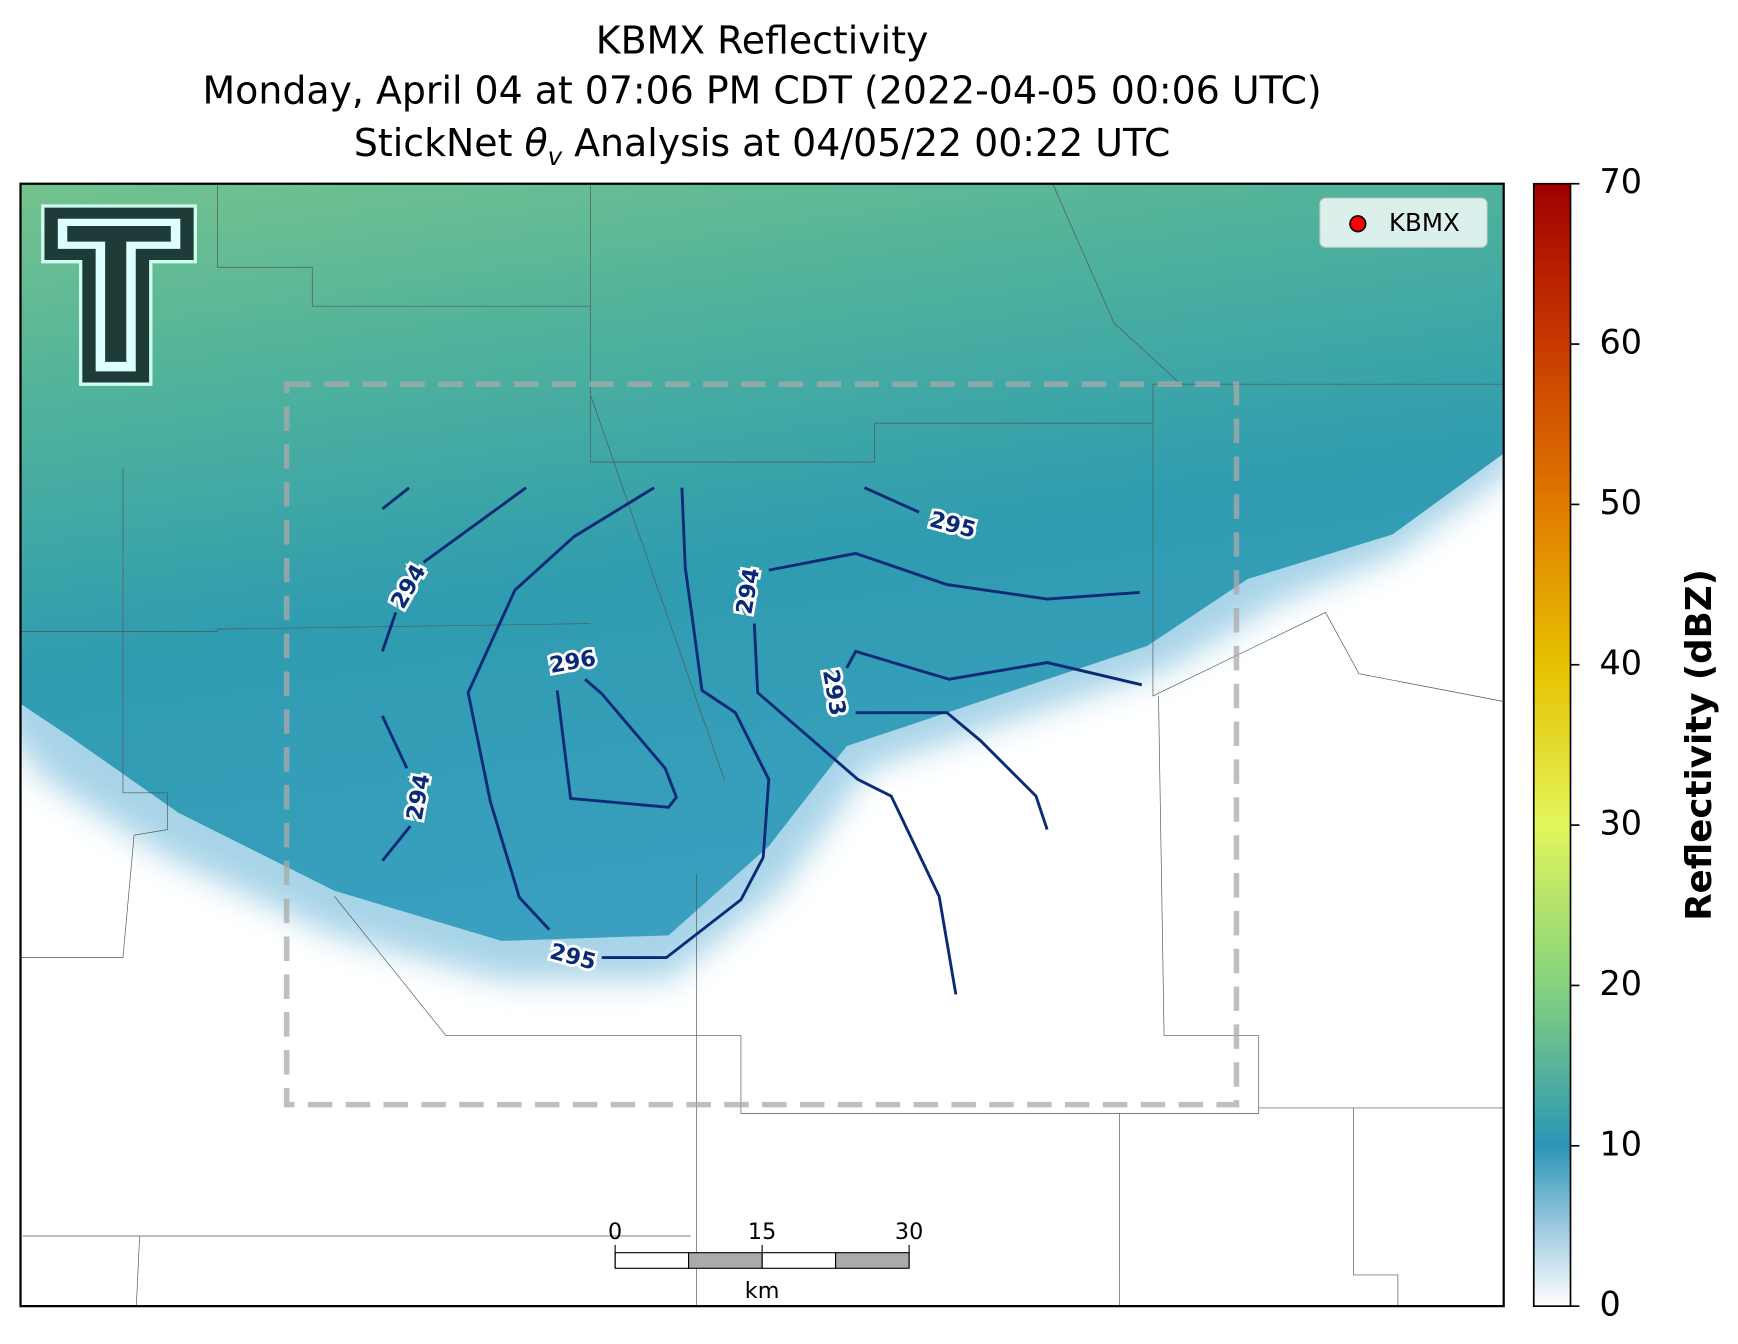 The width and height of the screenshot is (1738, 1344). Describe the element at coordinates (615, 1232) in the screenshot. I see `scale-tick-label: 0` at that location.